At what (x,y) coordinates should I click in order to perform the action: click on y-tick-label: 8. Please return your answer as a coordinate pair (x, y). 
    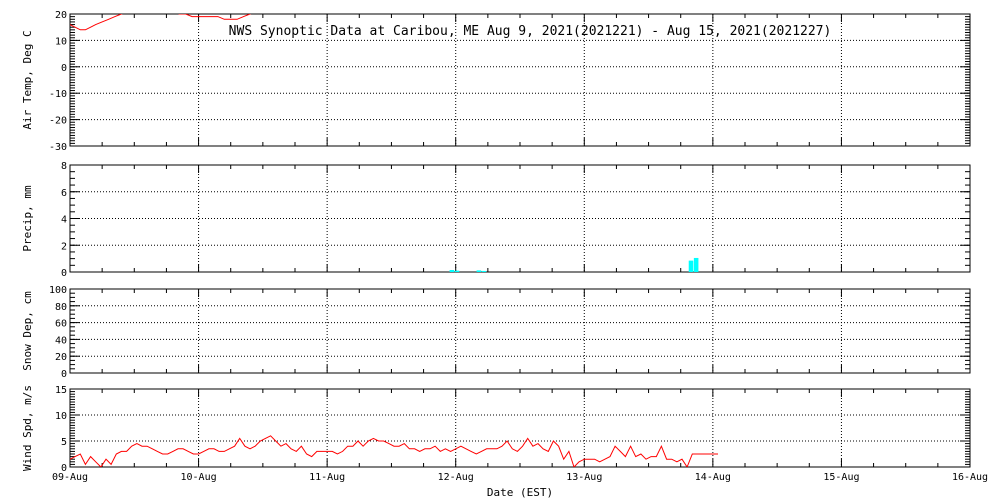
    Looking at the image, I should click on (64, 166).